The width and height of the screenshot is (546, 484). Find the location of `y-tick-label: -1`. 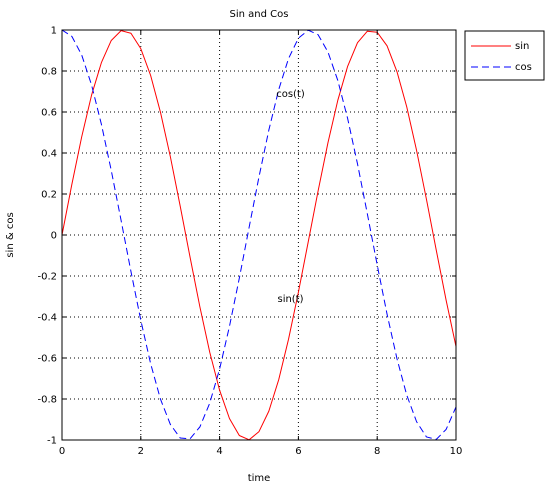

y-tick-label: -1 is located at coordinates (52, 441).